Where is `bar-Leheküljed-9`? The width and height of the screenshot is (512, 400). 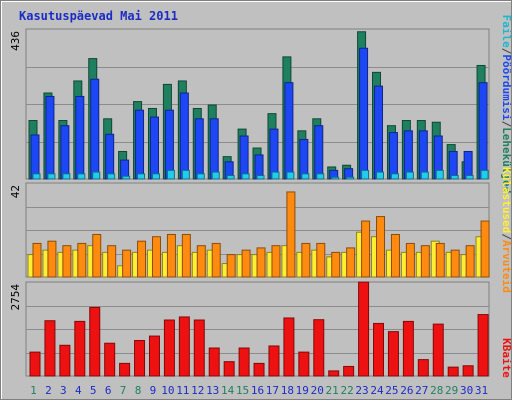 bar-Leheküljed-9 is located at coordinates (155, 176).